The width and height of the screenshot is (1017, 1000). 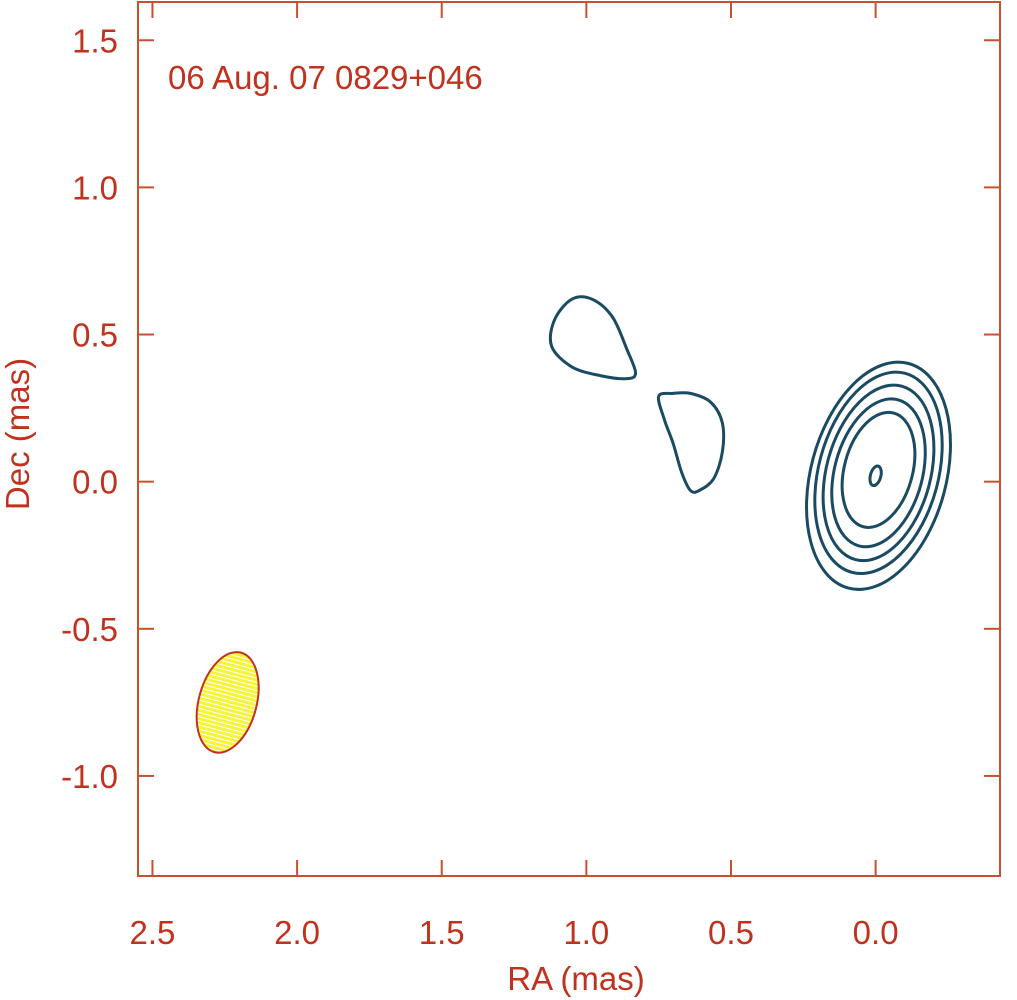 I want to click on jet-component-b-contour, so click(x=691, y=442).